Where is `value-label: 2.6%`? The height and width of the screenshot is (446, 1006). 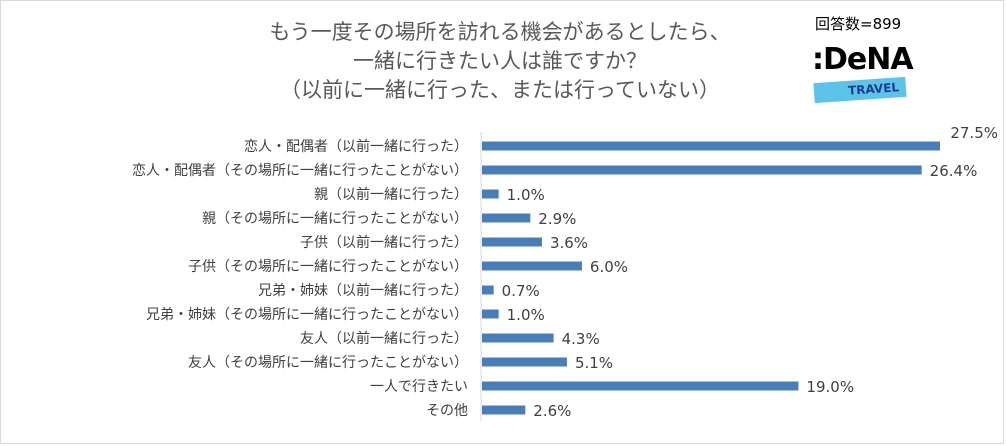 value-label: 2.6% is located at coordinates (552, 411).